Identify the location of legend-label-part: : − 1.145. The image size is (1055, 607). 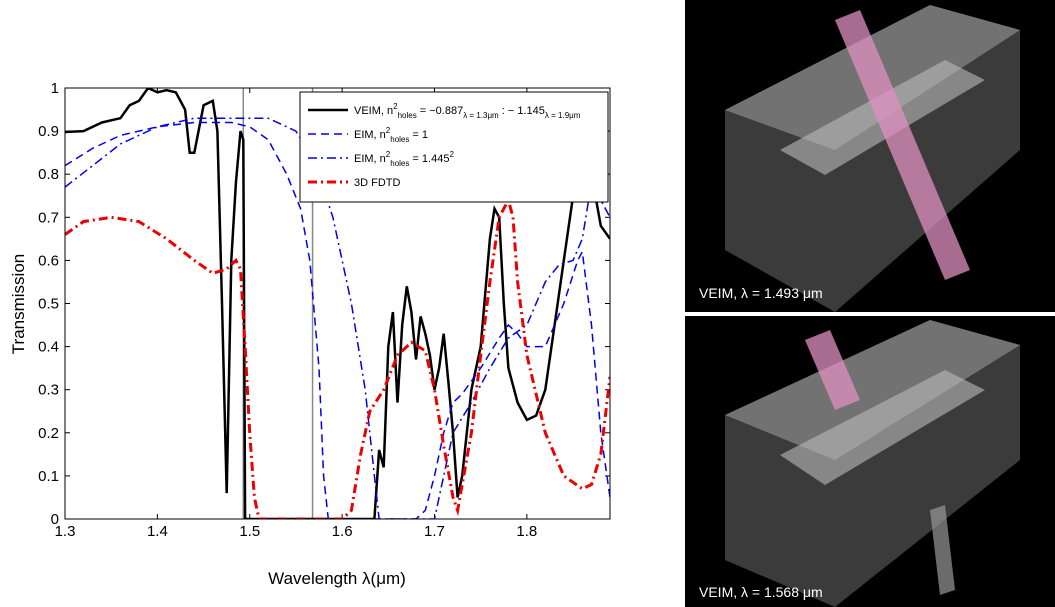
(522, 111).